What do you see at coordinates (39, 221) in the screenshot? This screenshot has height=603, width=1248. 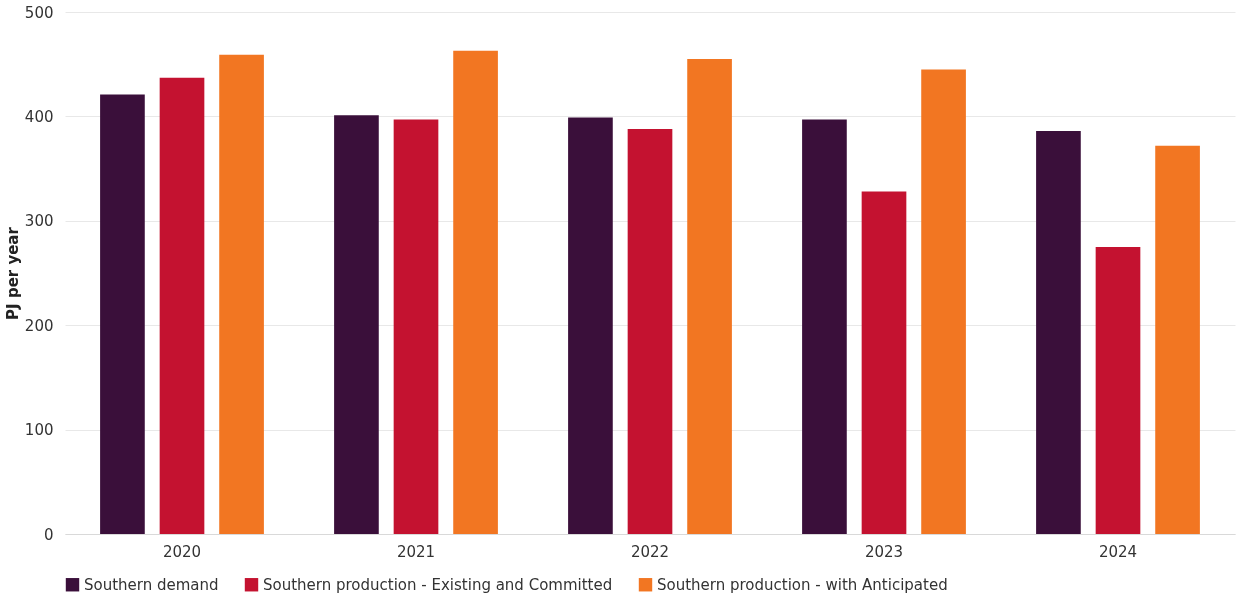 I see `y-tick-label: 300` at bounding box center [39, 221].